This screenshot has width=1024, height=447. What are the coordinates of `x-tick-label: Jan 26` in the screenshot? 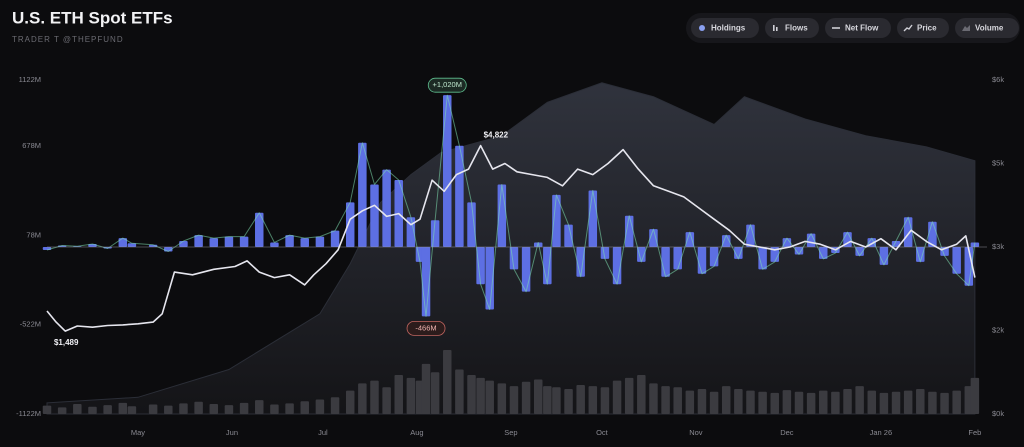 It's located at (881, 432).